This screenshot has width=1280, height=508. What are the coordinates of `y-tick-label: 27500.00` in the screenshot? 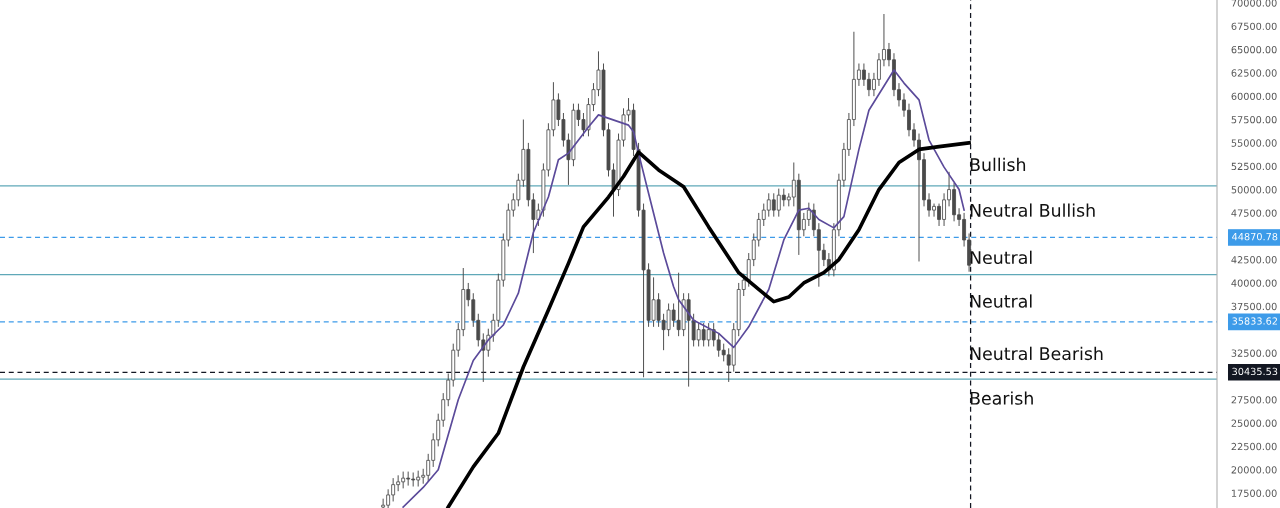 It's located at (1254, 400).